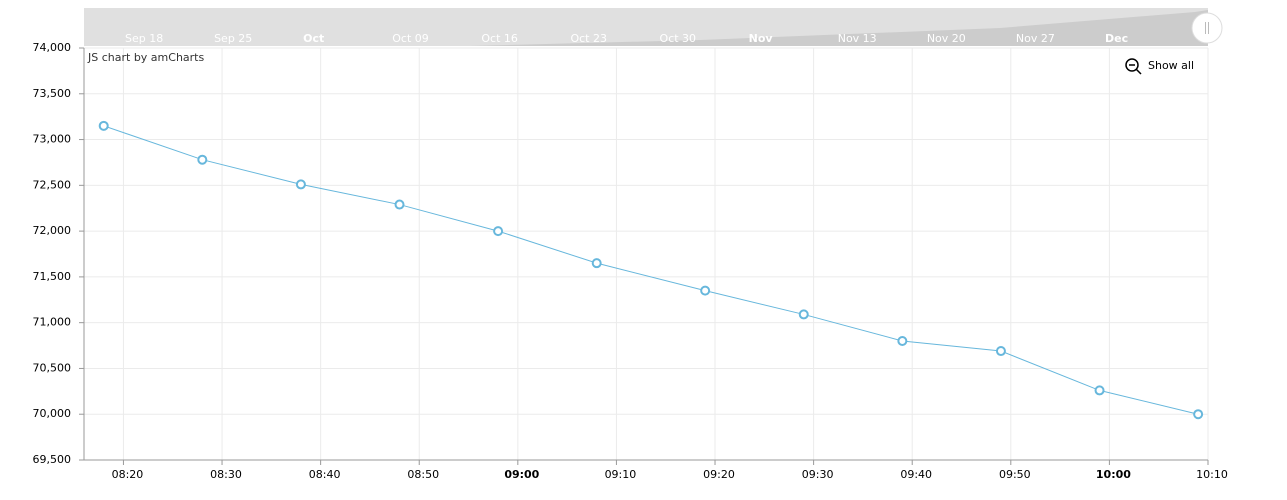 The width and height of the screenshot is (1287, 500). Describe the element at coordinates (1116, 38) in the screenshot. I see `scrollbar-label: Dec` at that location.